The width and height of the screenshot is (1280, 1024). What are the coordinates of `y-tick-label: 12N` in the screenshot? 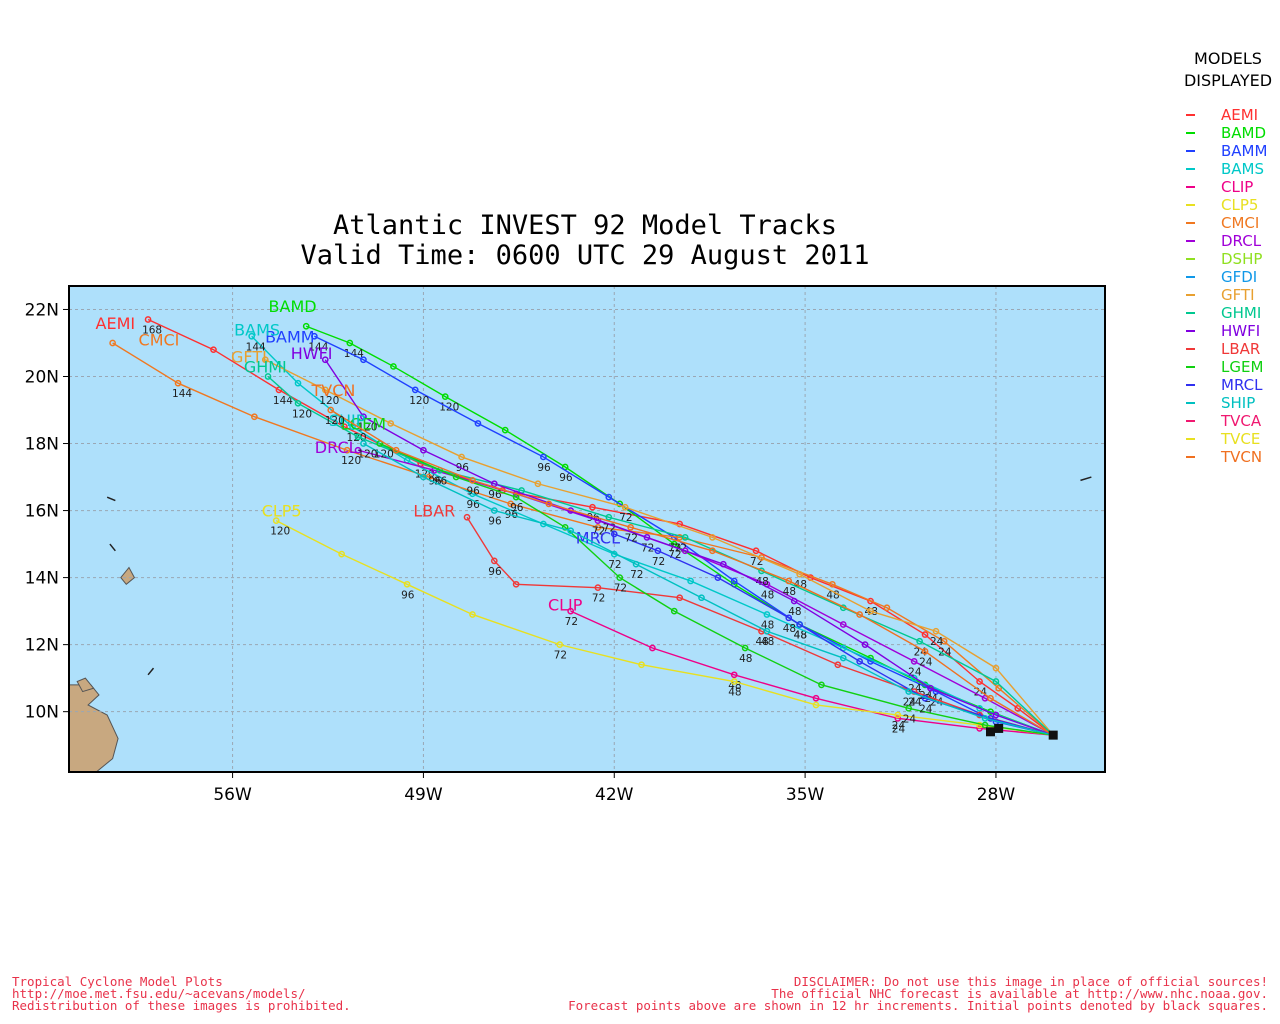 It's located at (42, 646).